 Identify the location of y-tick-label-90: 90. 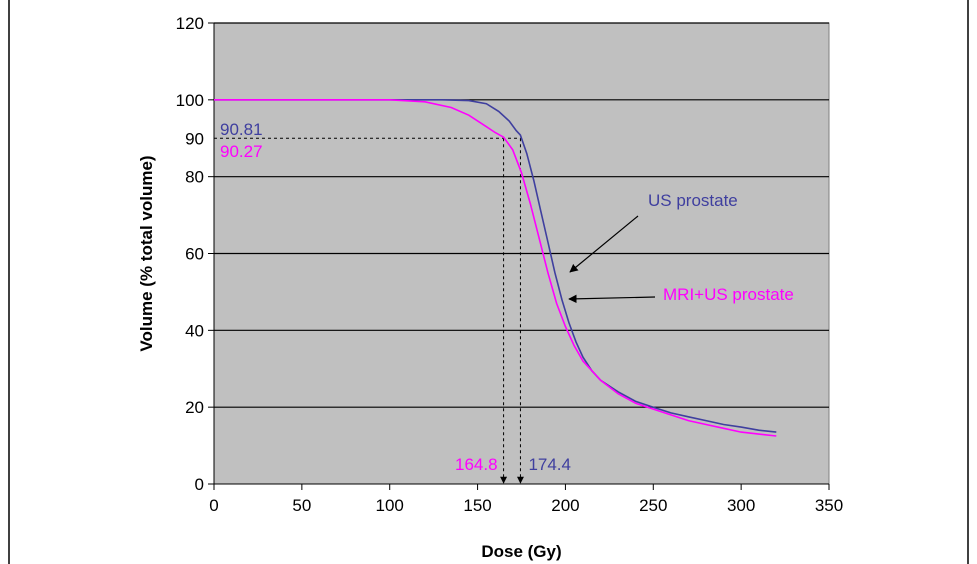
(194, 138).